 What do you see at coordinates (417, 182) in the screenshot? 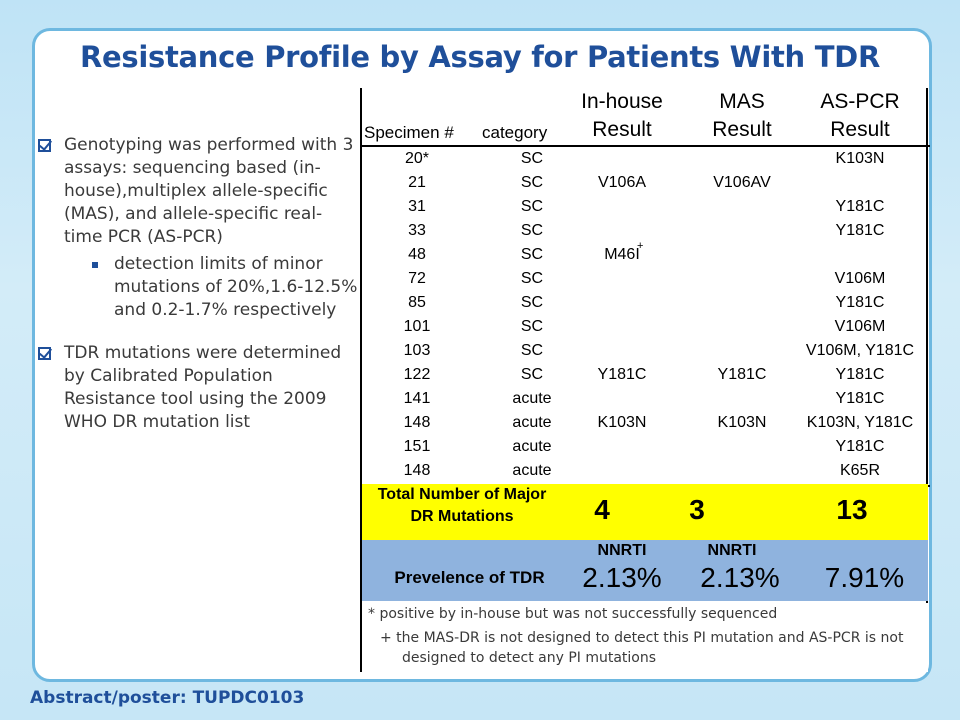
I see `specimen-cell: 21` at bounding box center [417, 182].